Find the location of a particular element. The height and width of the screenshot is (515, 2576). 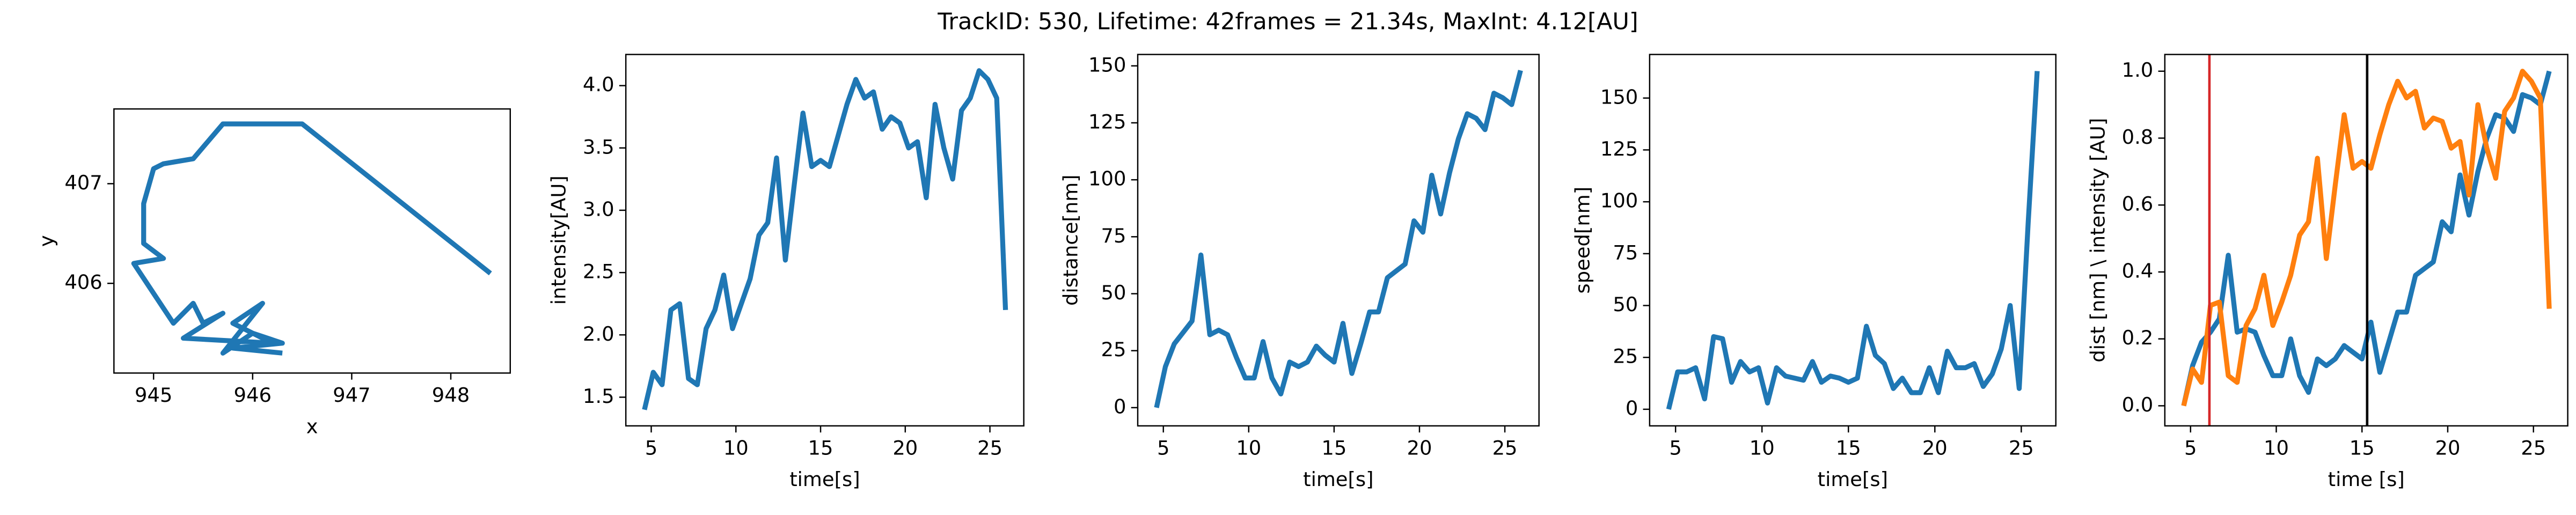

y-tick-label: 1.0 is located at coordinates (2138, 70).